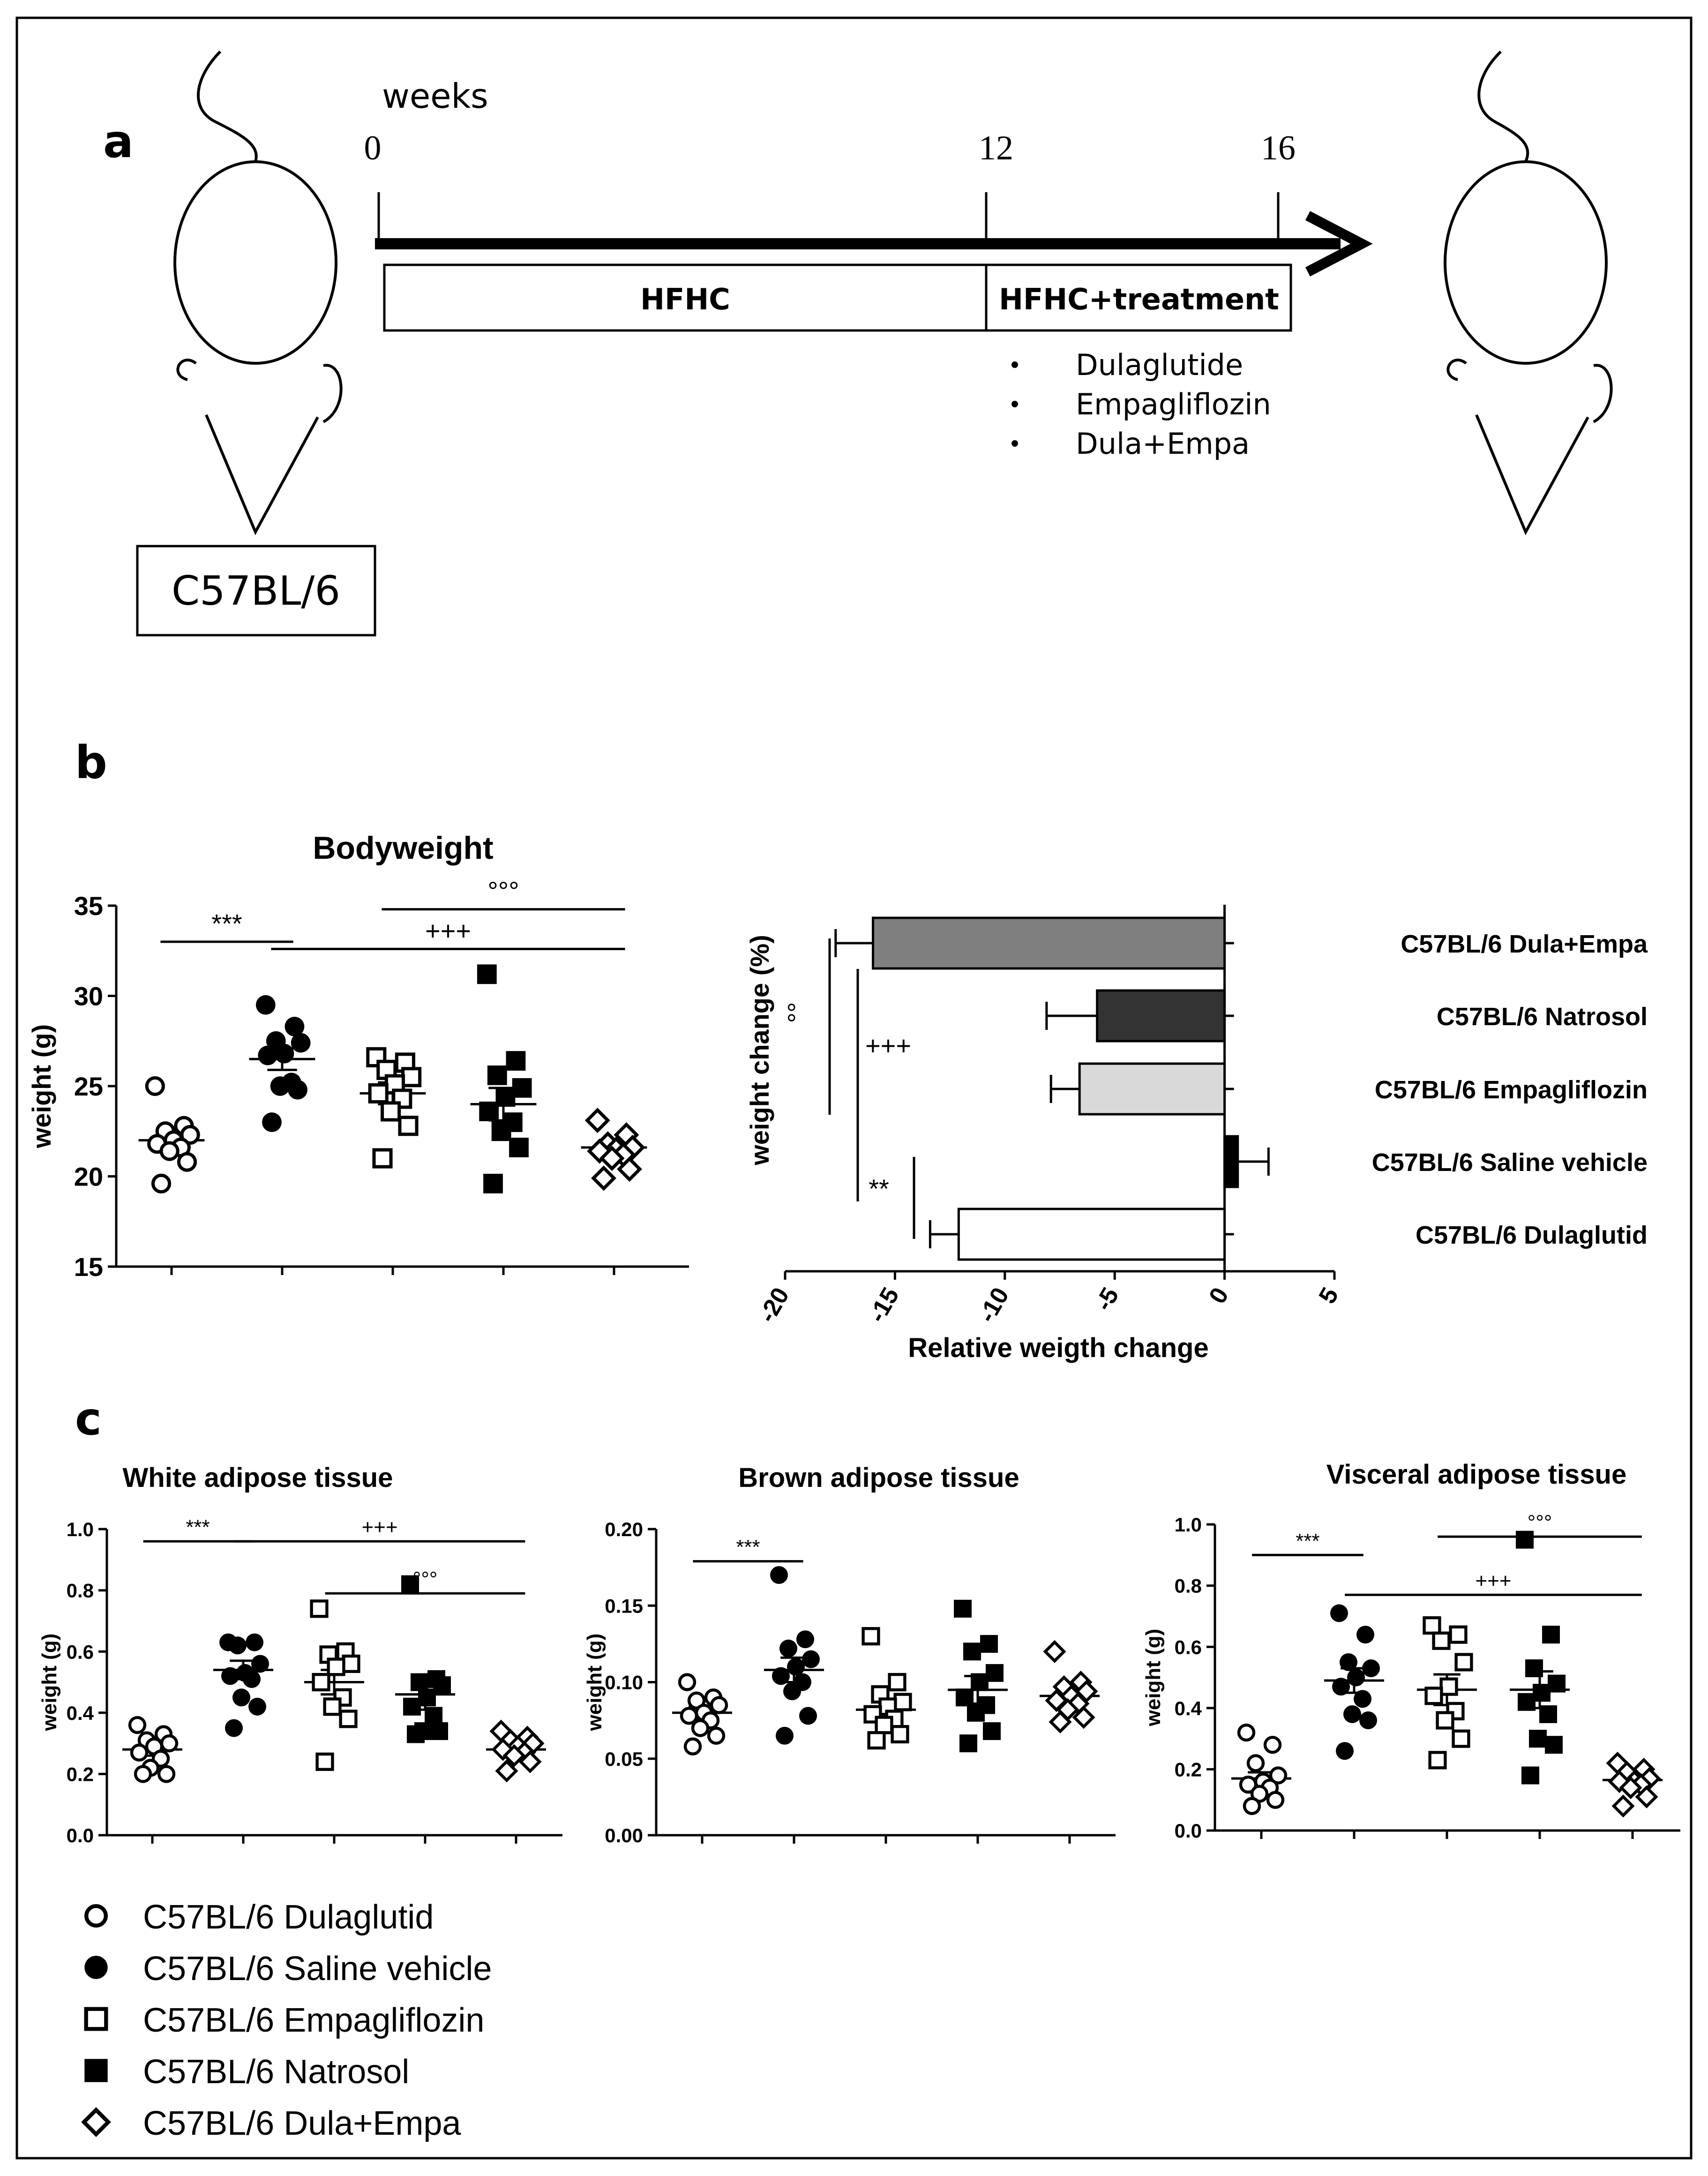 Image resolution: width=1708 pixels, height=2176 pixels. Describe the element at coordinates (1476, 1474) in the screenshot. I see `chart-title: Visceral adipose tissue` at that location.